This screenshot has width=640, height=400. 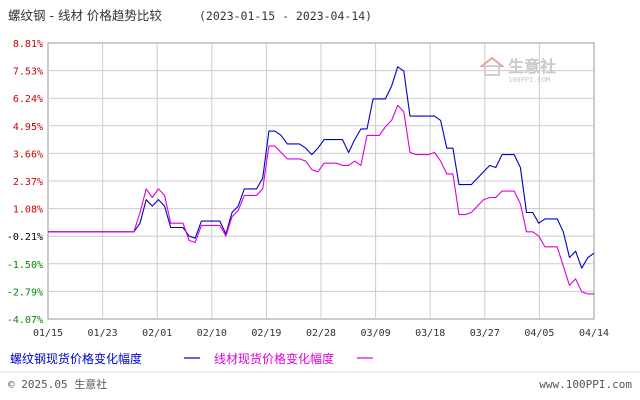 What do you see at coordinates (28, 154) in the screenshot?
I see `y-tick-label: 3.66%` at bounding box center [28, 154].